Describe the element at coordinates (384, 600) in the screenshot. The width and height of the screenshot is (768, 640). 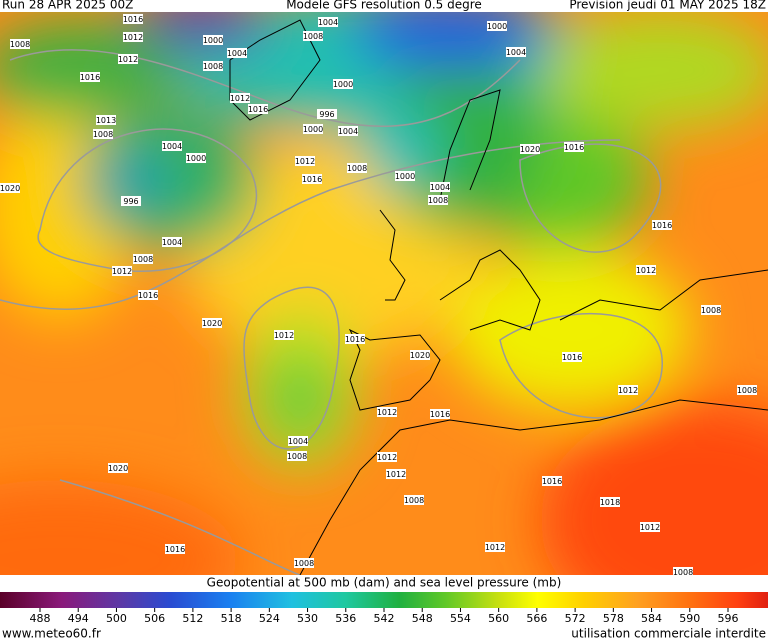
I see `colorbar` at that location.